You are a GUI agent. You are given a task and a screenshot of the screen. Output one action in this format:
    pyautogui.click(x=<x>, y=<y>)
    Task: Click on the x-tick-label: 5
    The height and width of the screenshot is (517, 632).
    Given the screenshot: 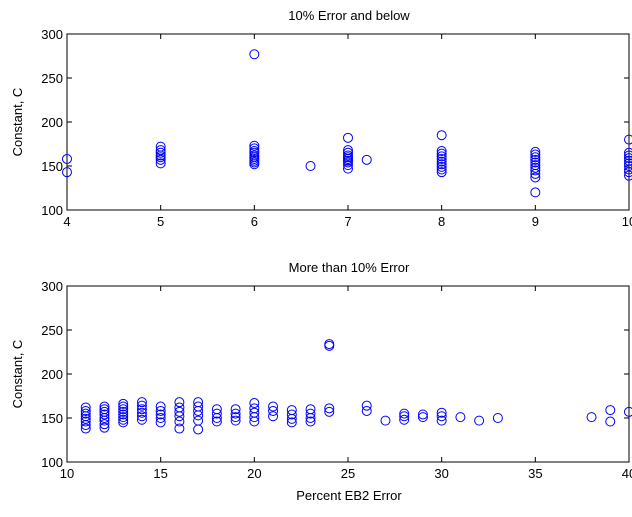 What is the action you would take?
    pyautogui.click(x=160, y=221)
    